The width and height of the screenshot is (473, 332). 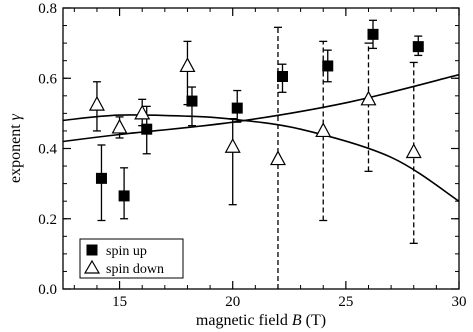 What do you see at coordinates (459, 302) in the screenshot?
I see `x-tick-label: 30` at bounding box center [459, 302].